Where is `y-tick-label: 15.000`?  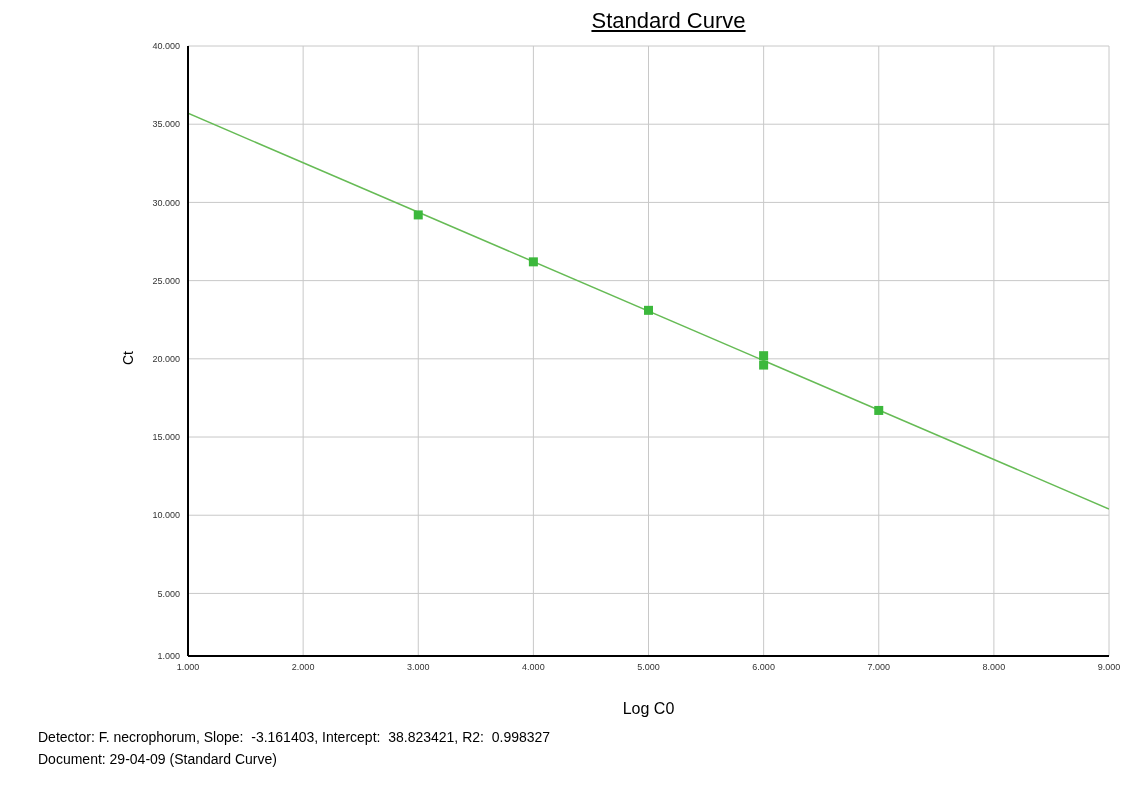 y-tick-label: 15.000 is located at coordinates (166, 437).